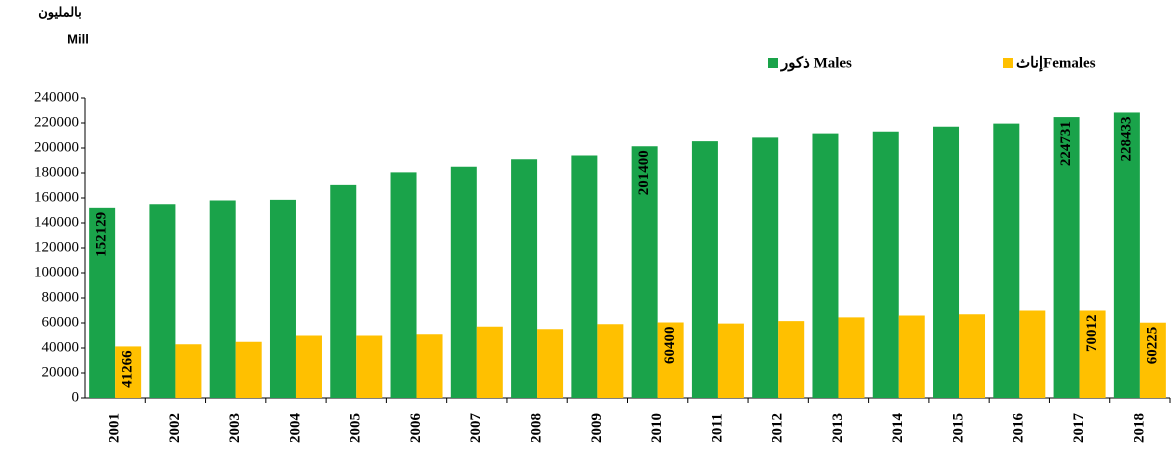 The height and width of the screenshot is (462, 1175). What do you see at coordinates (115, 428) in the screenshot?
I see `x-tick-label: 2001` at bounding box center [115, 428].